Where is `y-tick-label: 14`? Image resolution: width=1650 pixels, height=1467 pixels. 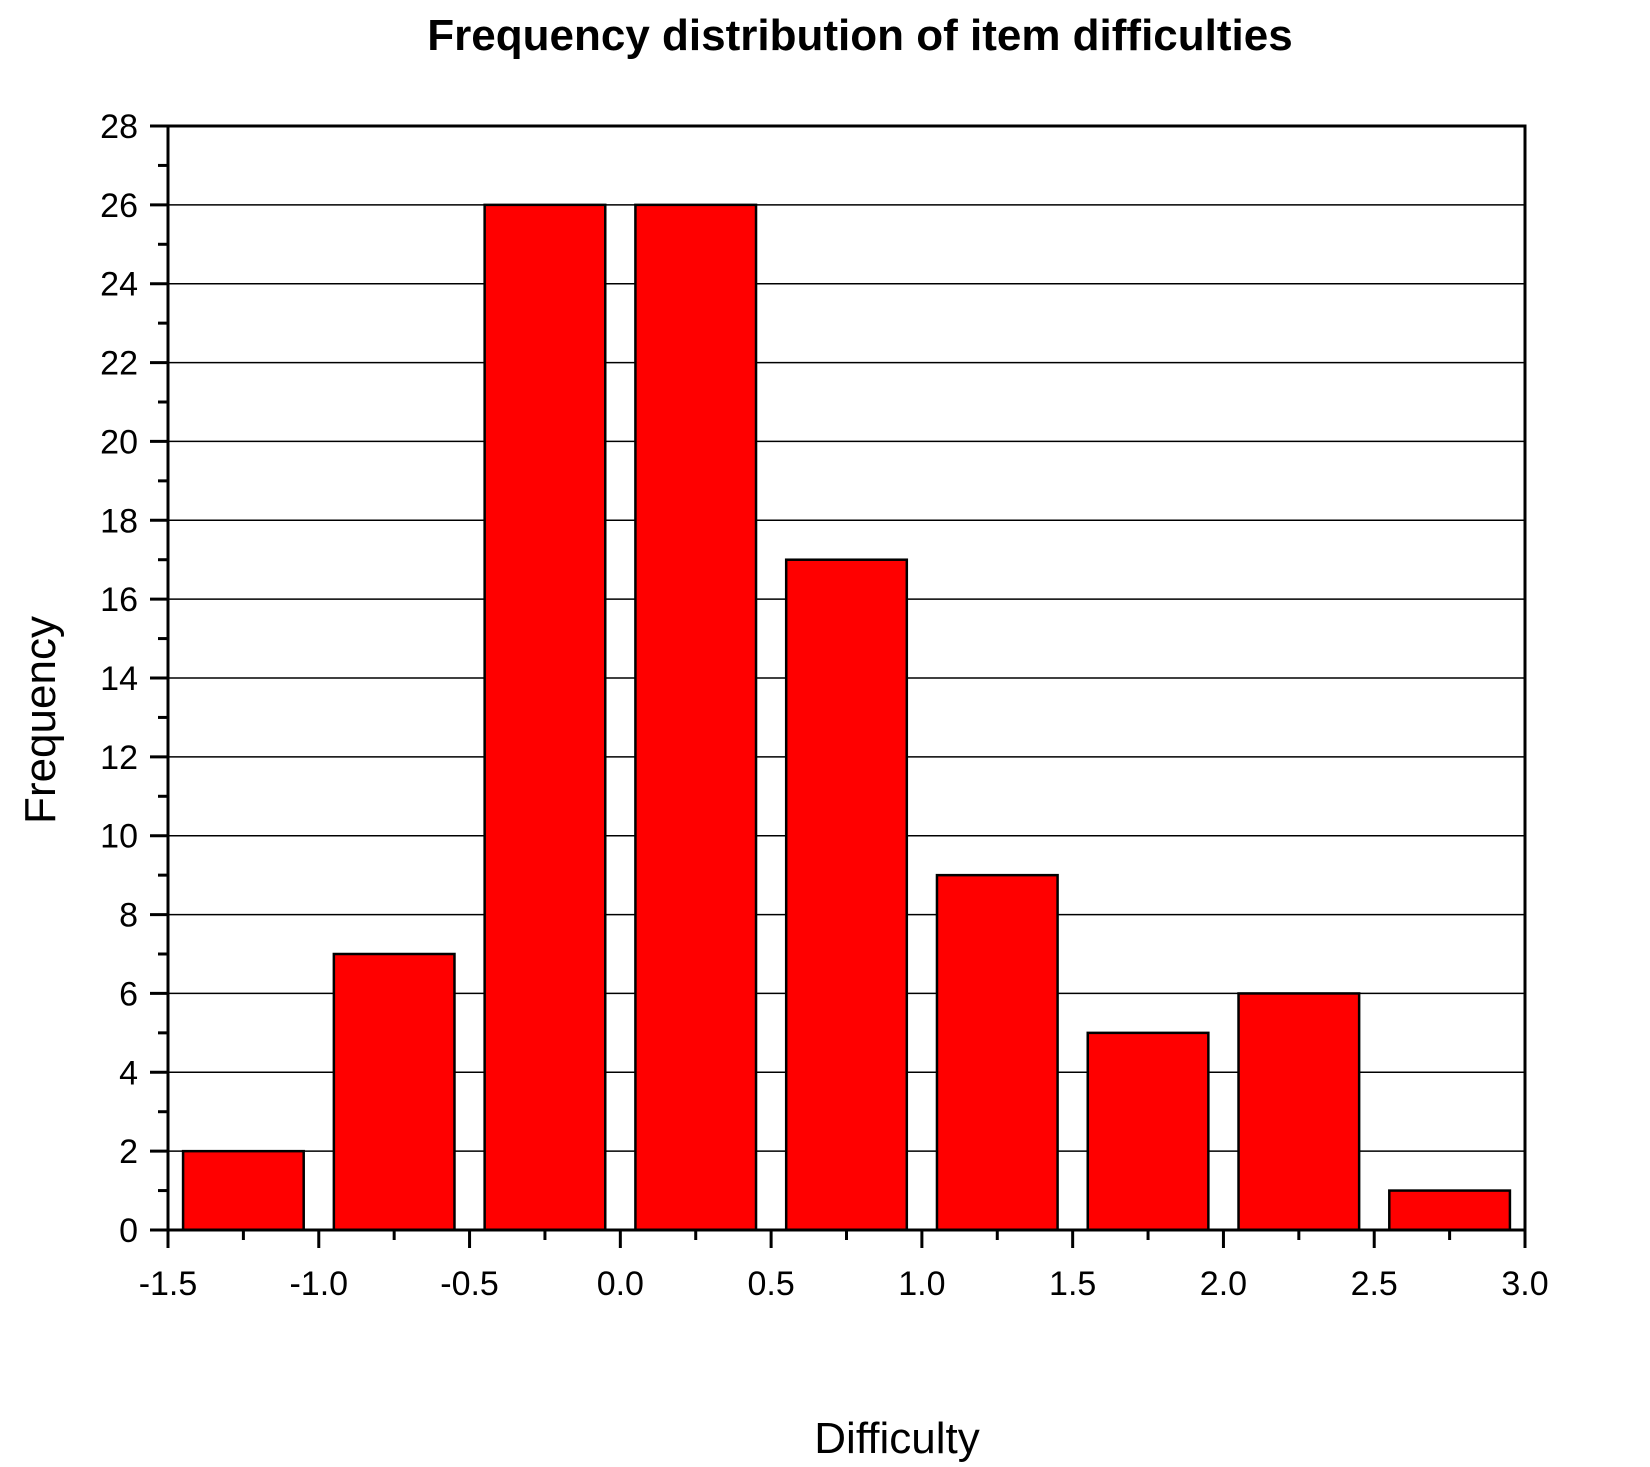 y-tick-label: 14 is located at coordinates (119, 679).